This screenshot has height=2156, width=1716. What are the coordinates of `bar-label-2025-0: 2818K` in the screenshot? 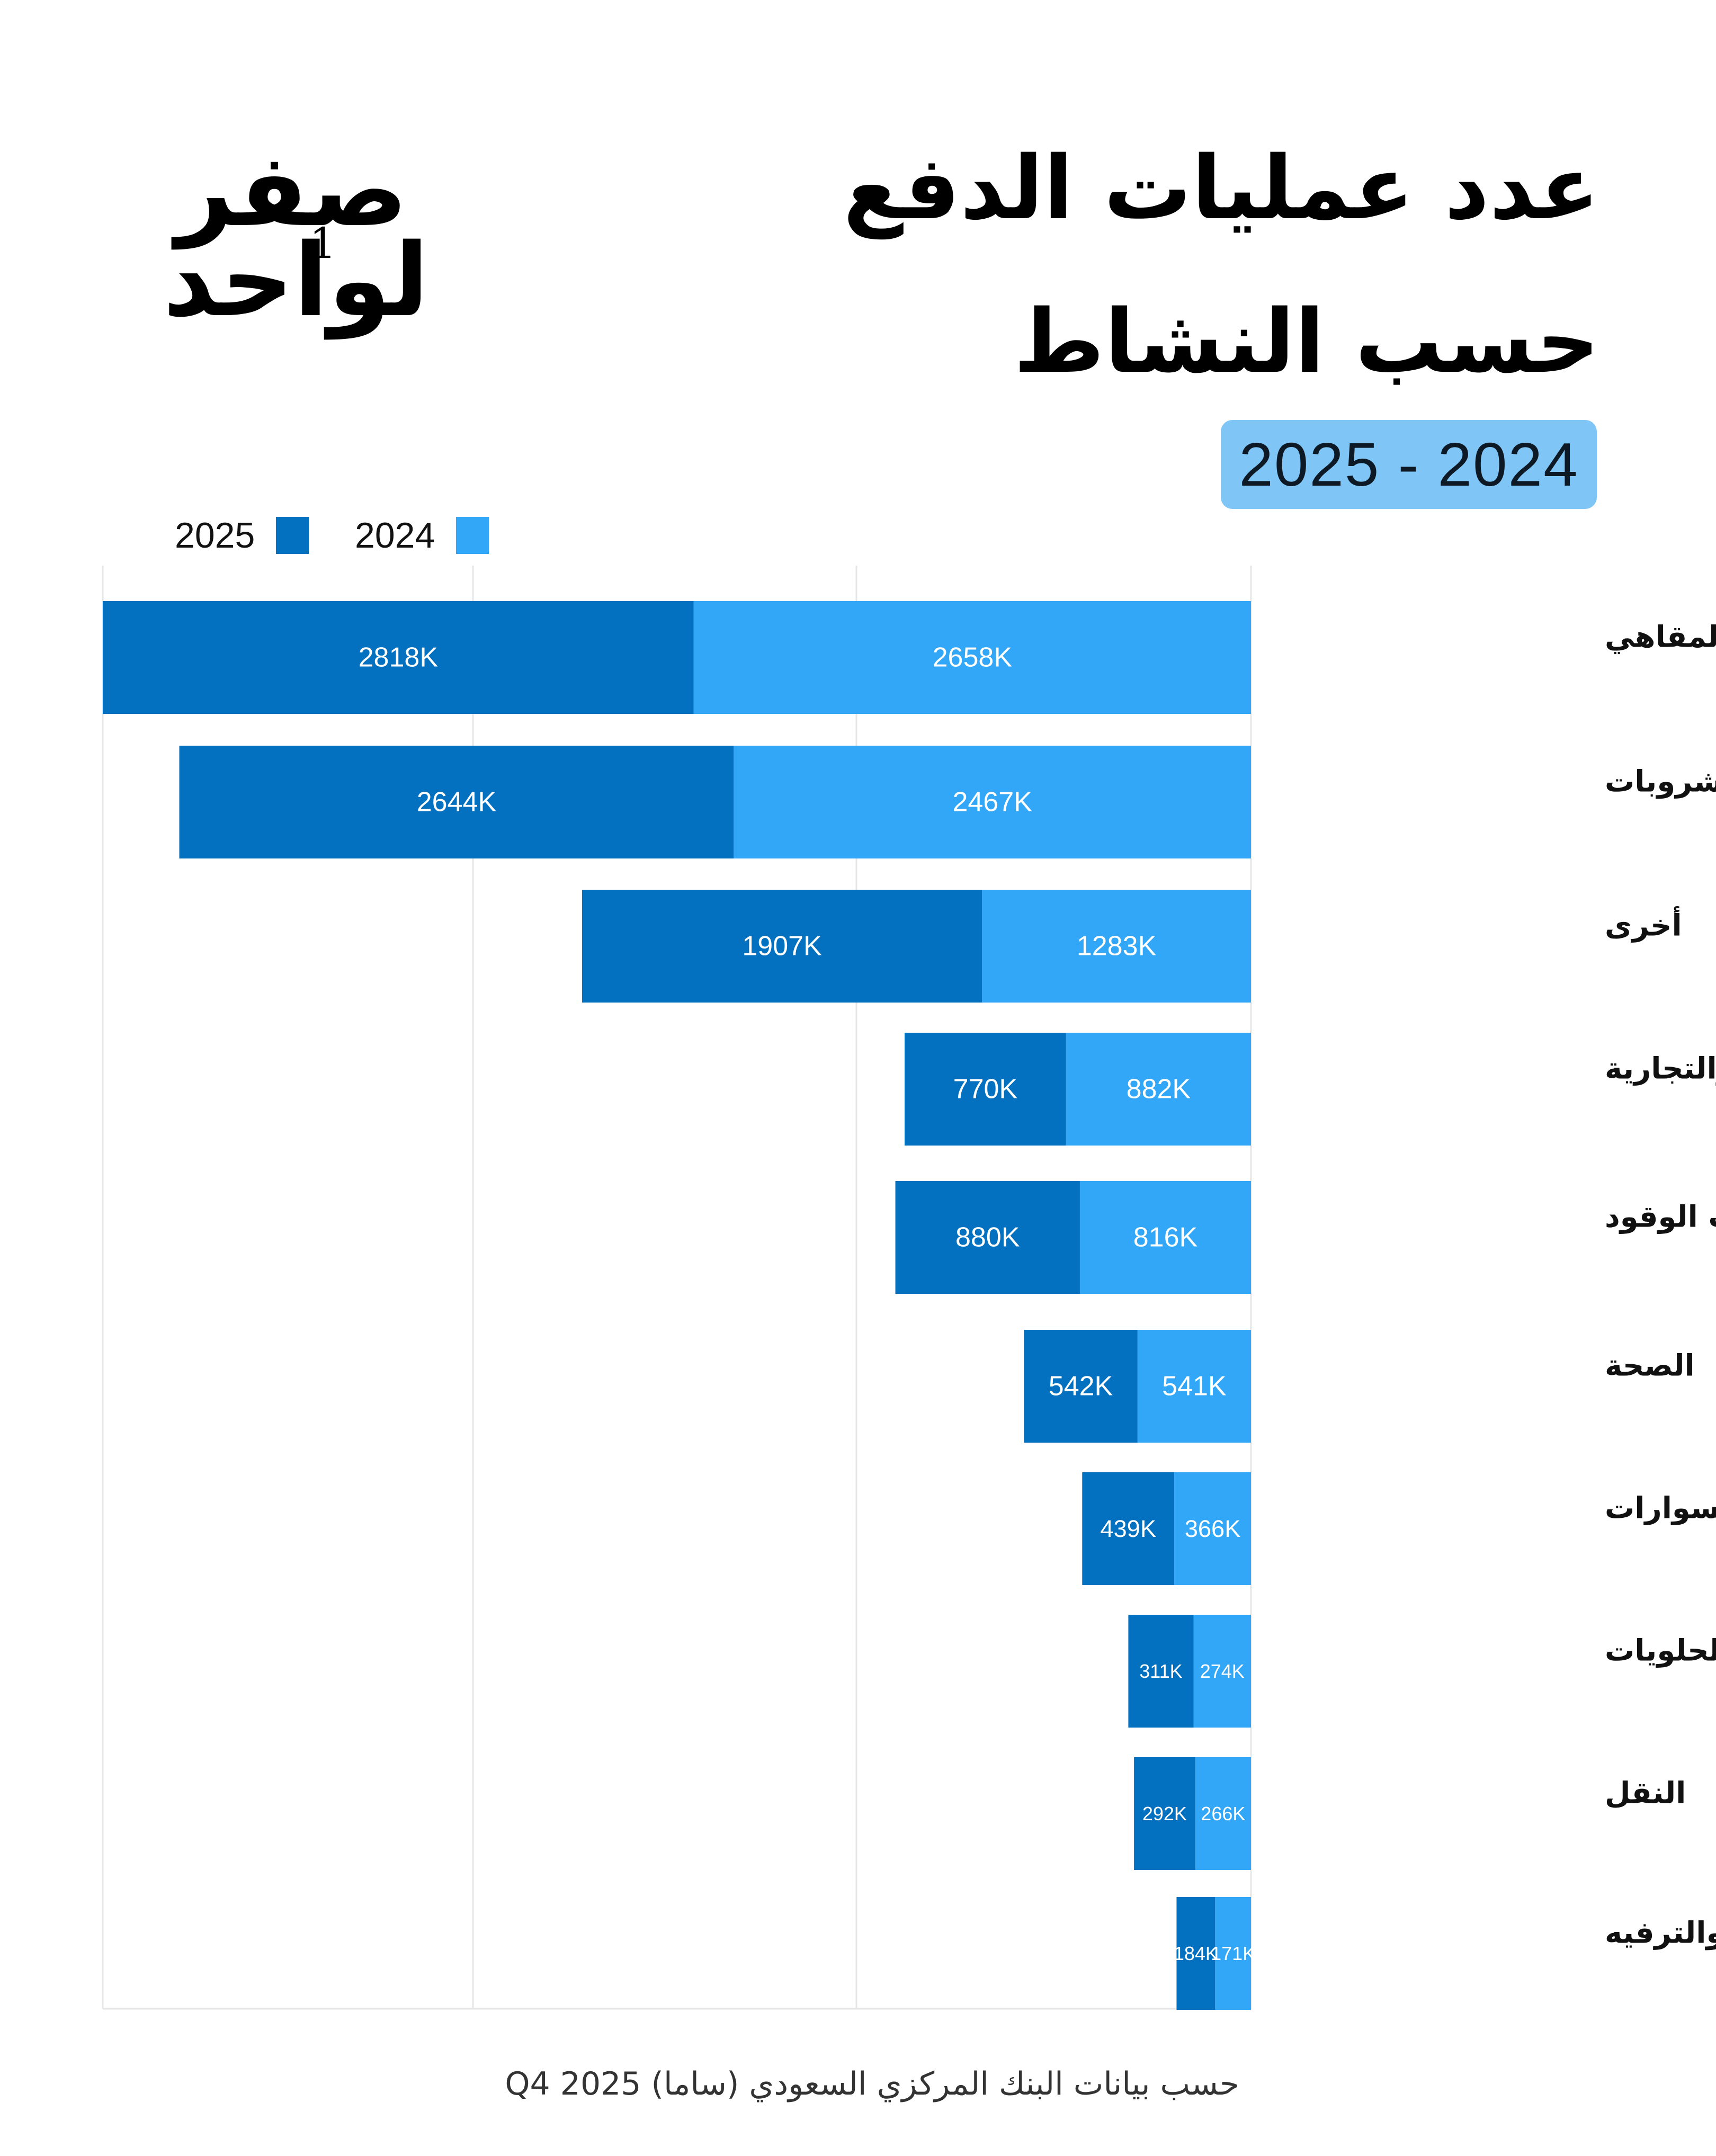 It's located at (399, 657).